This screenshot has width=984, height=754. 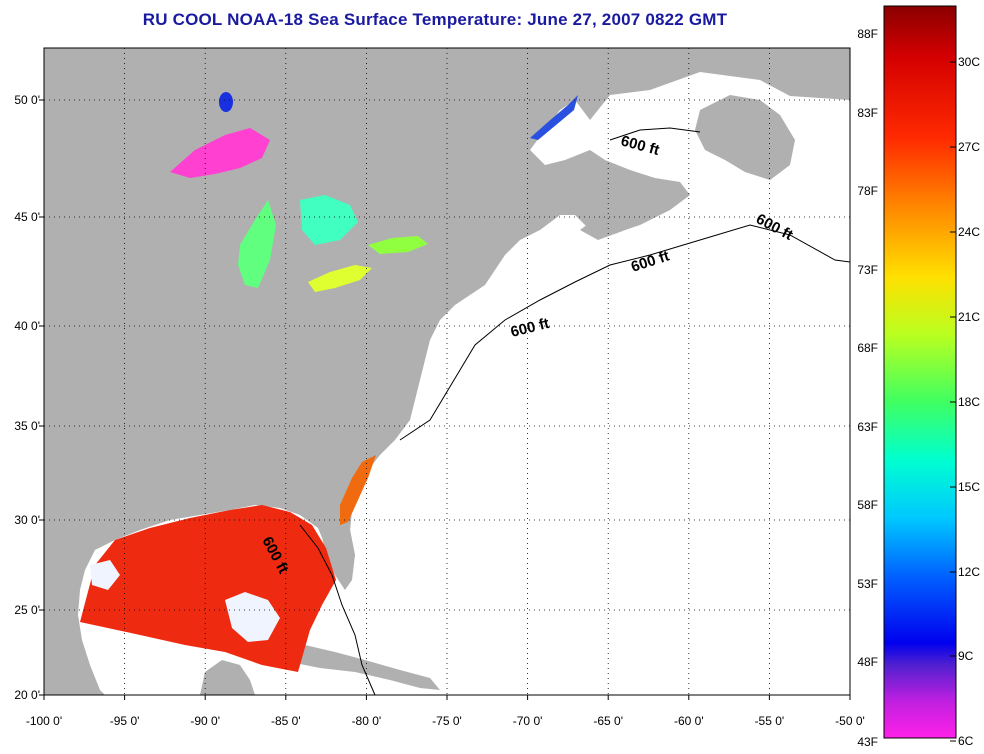 I want to click on lon-tick-label: -70 0', so click(x=528, y=721).